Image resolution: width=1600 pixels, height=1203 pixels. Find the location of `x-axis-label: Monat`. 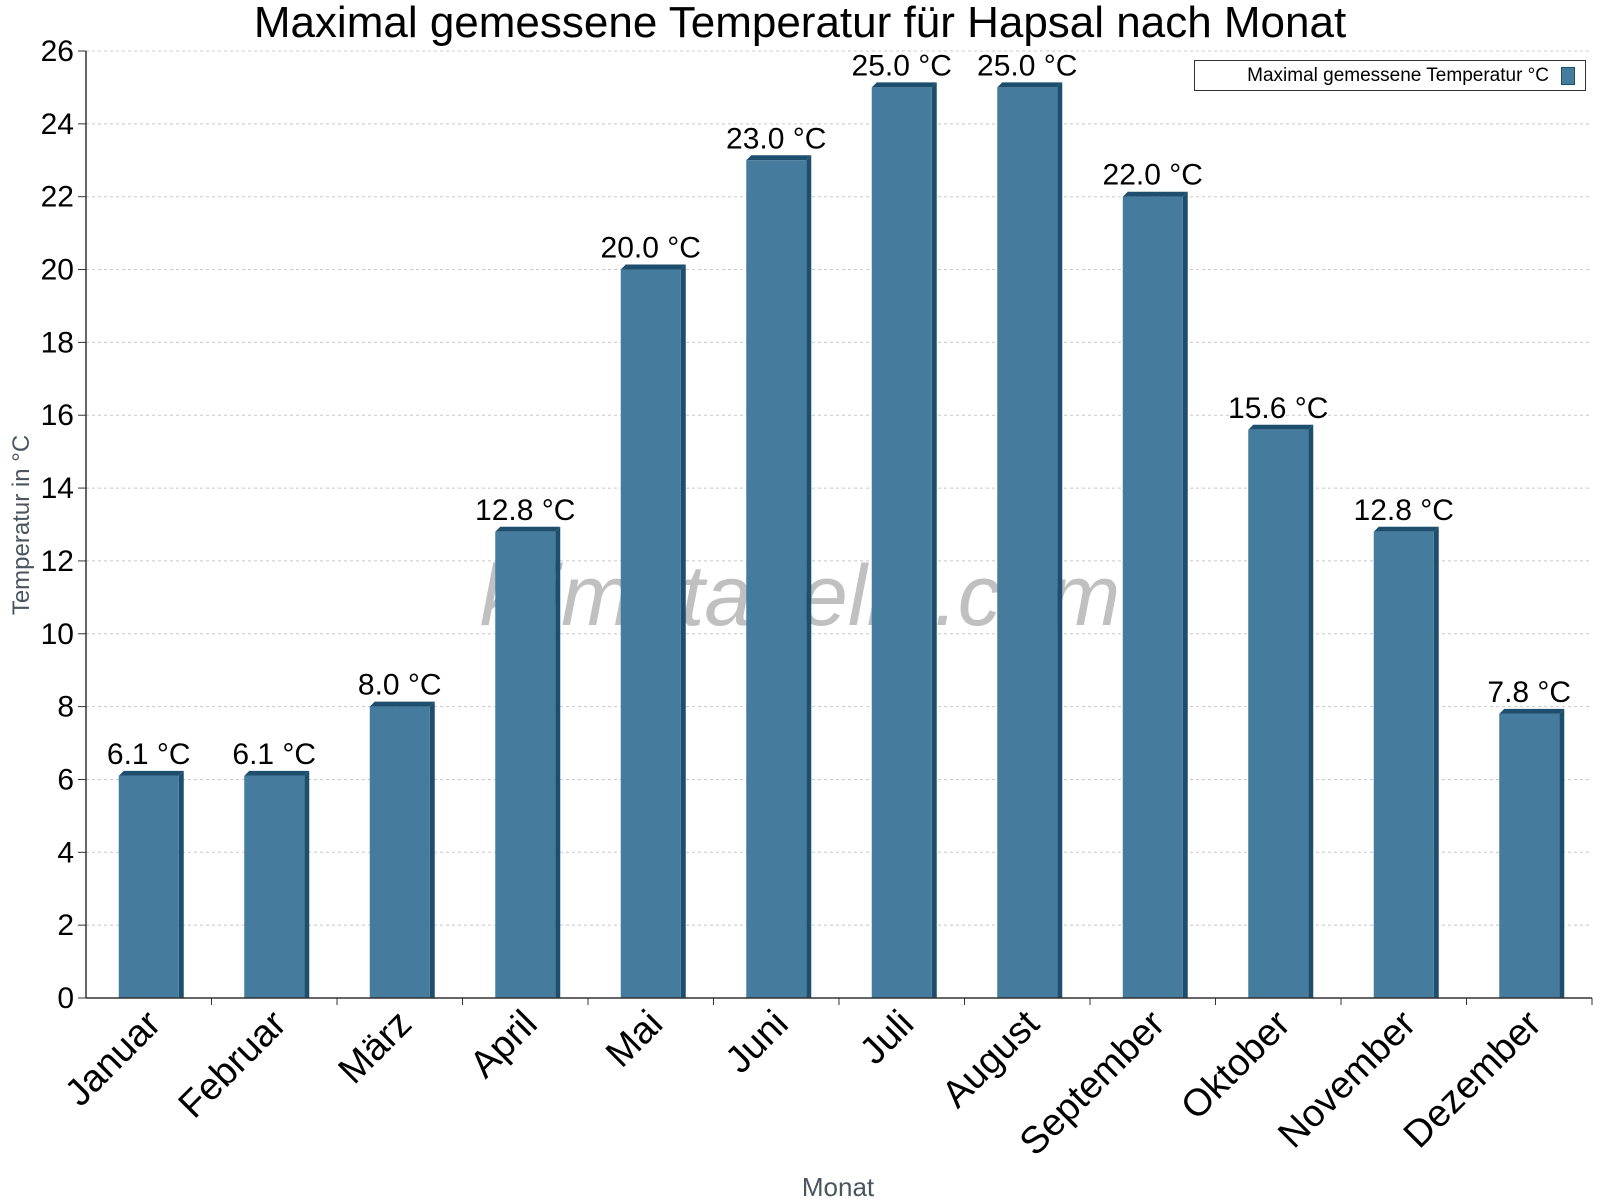

x-axis-label: Monat is located at coordinates (838, 1187).